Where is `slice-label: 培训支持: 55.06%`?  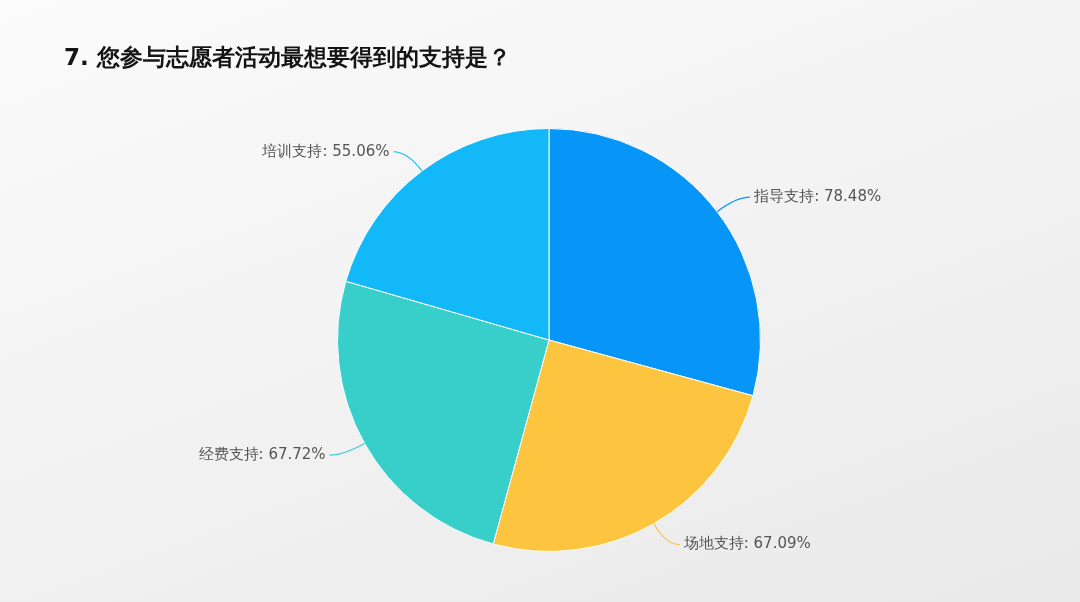
slice-label: 培训支持: 55.06% is located at coordinates (325, 150).